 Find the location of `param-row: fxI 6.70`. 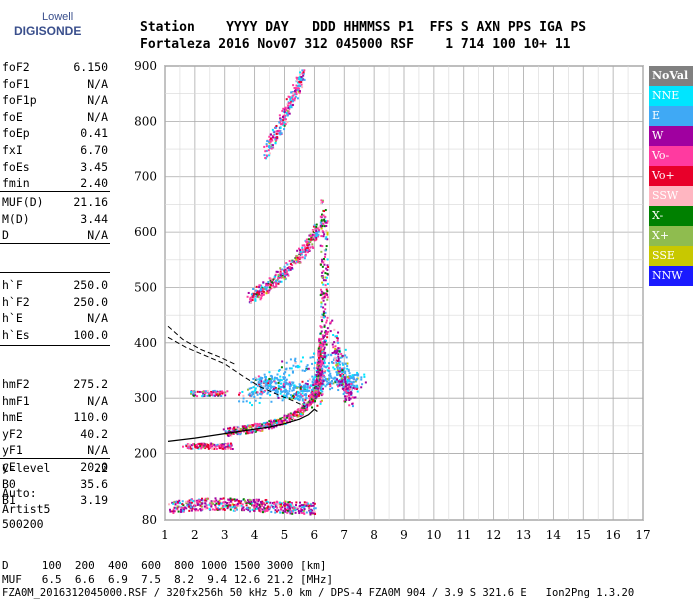

param-row: fxI 6.70 is located at coordinates (55, 151).